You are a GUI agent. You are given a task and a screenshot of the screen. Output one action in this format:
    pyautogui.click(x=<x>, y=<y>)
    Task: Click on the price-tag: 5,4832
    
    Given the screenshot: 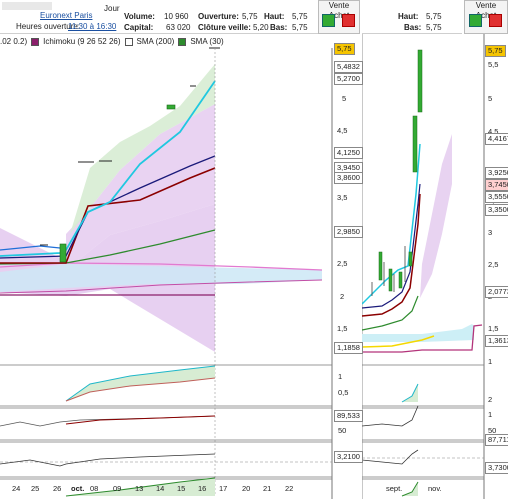 What is the action you would take?
    pyautogui.click(x=348, y=67)
    